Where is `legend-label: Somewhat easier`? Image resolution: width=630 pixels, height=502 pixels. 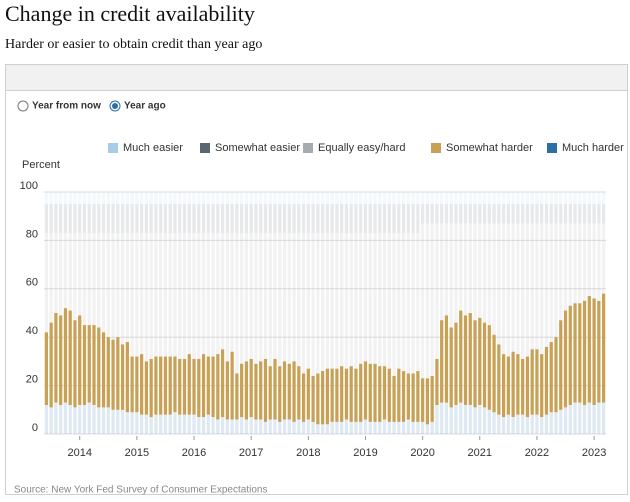 legend-label: Somewhat easier is located at coordinates (257, 148).